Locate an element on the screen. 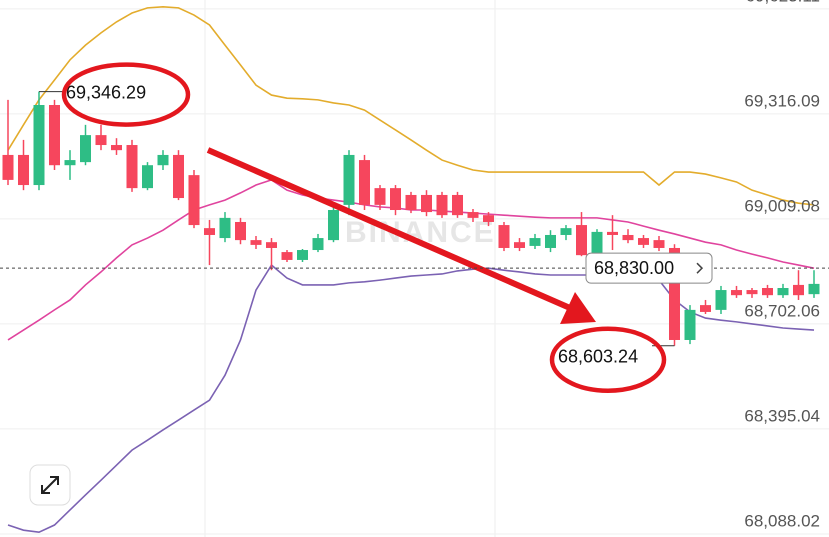 This screenshot has height=537, width=829. last-price-label: 68,830.00 is located at coordinates (634, 268).